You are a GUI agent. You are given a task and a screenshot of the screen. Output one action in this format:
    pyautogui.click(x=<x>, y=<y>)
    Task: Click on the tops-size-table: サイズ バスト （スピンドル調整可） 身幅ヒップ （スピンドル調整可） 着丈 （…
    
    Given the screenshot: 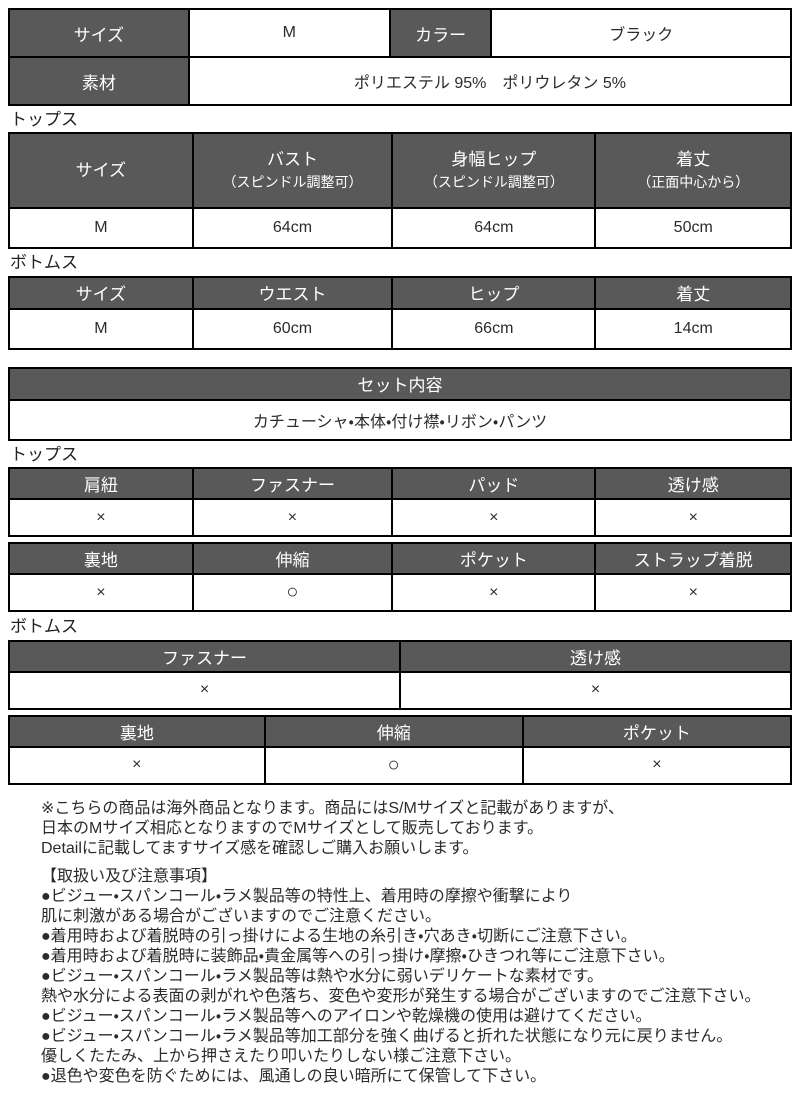 What is the action you would take?
    pyautogui.click(x=400, y=191)
    